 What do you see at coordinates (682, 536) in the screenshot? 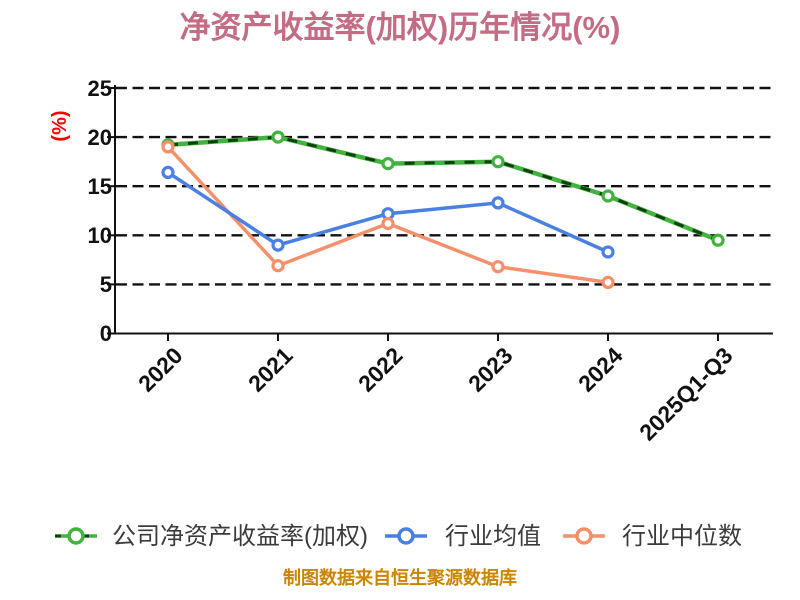
I see `svg-text: 行业中位数` at bounding box center [682, 536].